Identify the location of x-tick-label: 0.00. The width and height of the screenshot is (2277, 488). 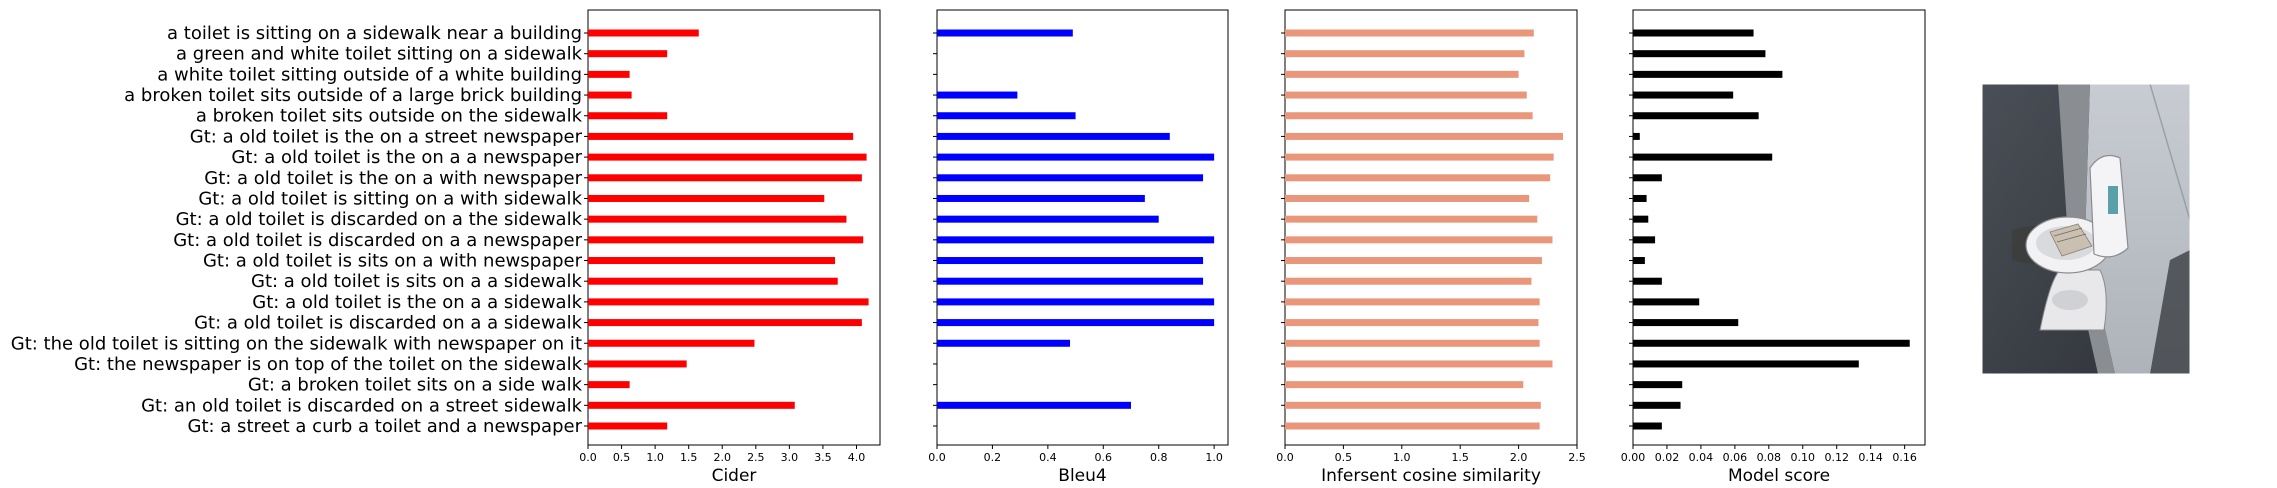
(1633, 457).